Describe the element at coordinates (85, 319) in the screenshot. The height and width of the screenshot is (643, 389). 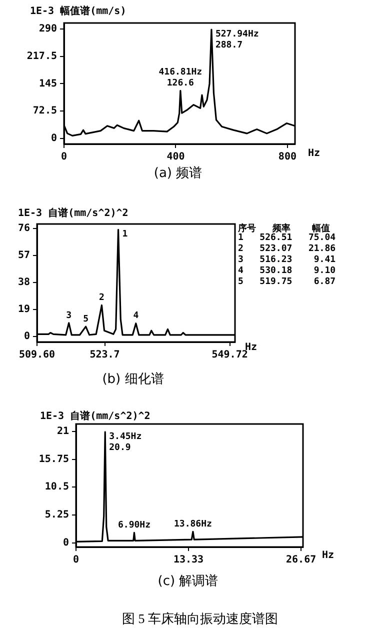
I see `annotation: 5` at that location.